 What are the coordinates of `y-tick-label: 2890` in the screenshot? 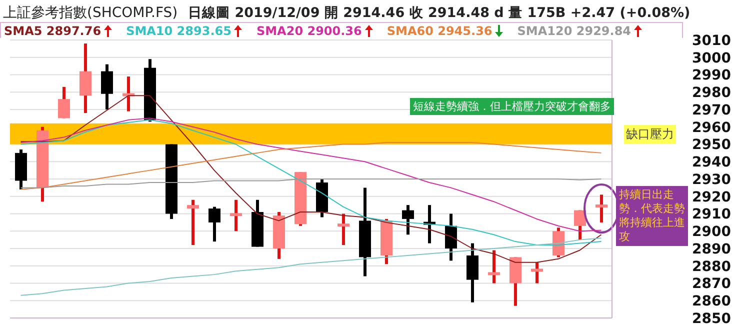 It's located at (712, 249).